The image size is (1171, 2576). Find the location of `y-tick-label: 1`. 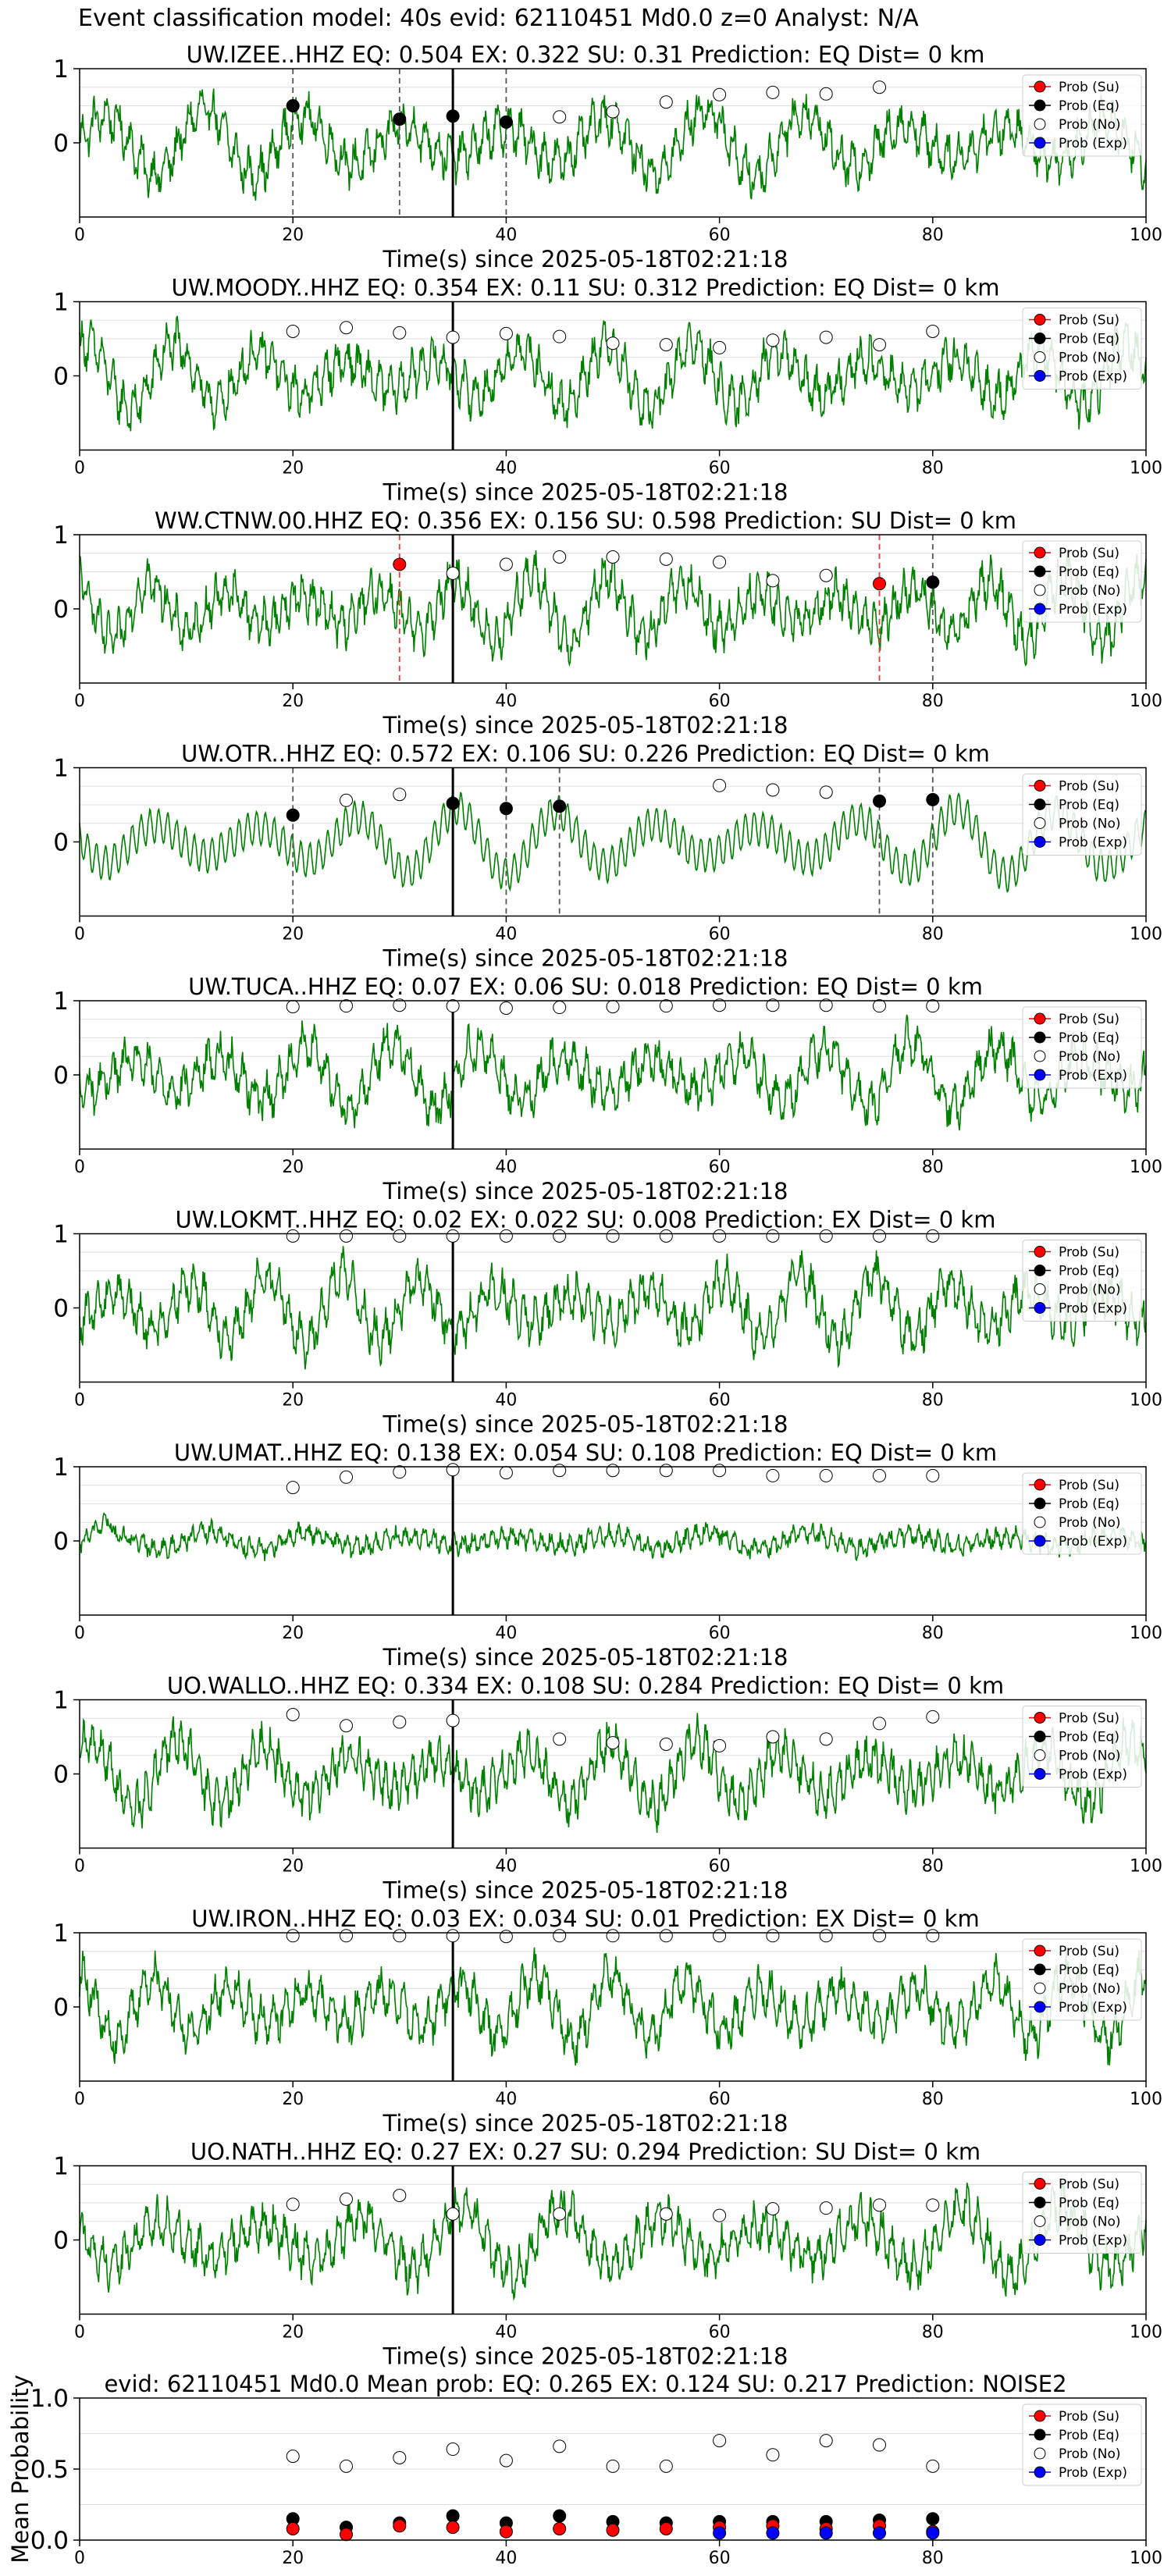

y-tick-label: 1 is located at coordinates (61, 2167).